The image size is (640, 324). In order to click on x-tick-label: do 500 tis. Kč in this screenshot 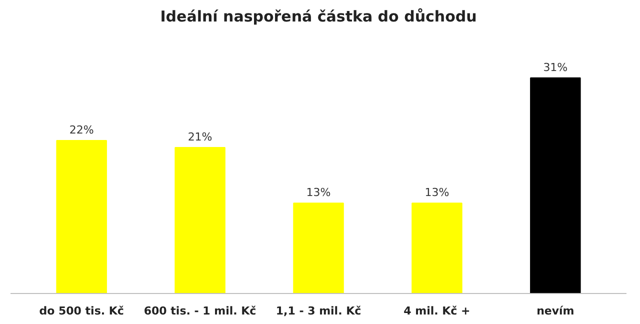, I will do `click(81, 311)`.